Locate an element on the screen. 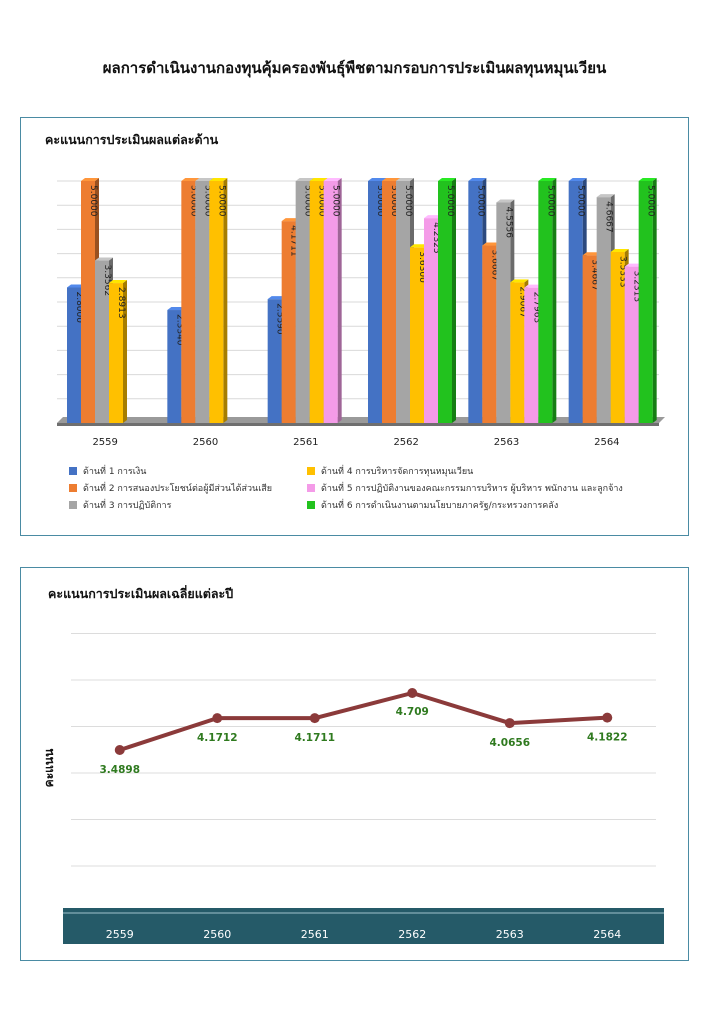  x-tick-label: 2563 is located at coordinates (510, 934).